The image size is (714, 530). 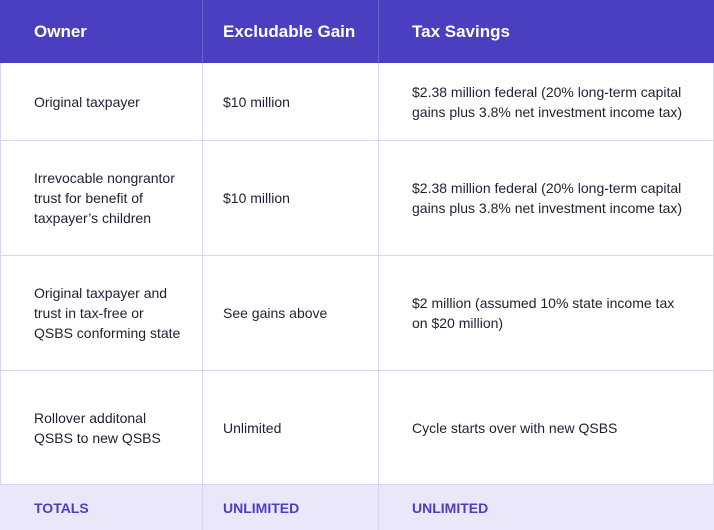 What do you see at coordinates (291, 427) in the screenshot?
I see `gain-cell: Unlimited` at bounding box center [291, 427].